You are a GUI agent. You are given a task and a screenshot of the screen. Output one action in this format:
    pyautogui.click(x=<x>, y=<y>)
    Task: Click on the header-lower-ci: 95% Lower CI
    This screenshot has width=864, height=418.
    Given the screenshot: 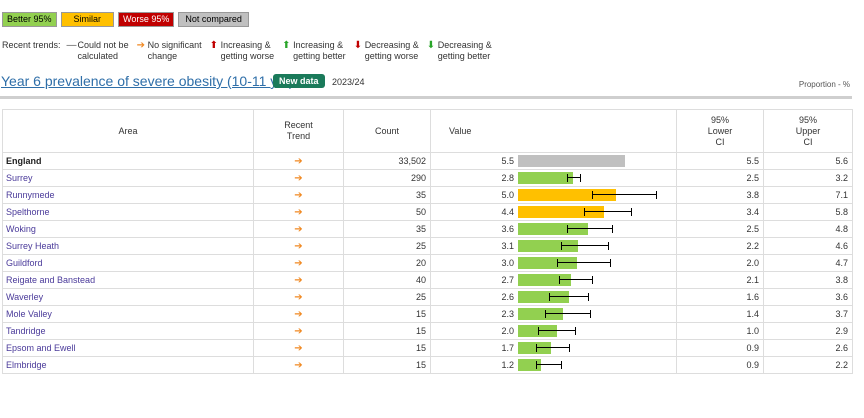 What is the action you would take?
    pyautogui.click(x=720, y=131)
    